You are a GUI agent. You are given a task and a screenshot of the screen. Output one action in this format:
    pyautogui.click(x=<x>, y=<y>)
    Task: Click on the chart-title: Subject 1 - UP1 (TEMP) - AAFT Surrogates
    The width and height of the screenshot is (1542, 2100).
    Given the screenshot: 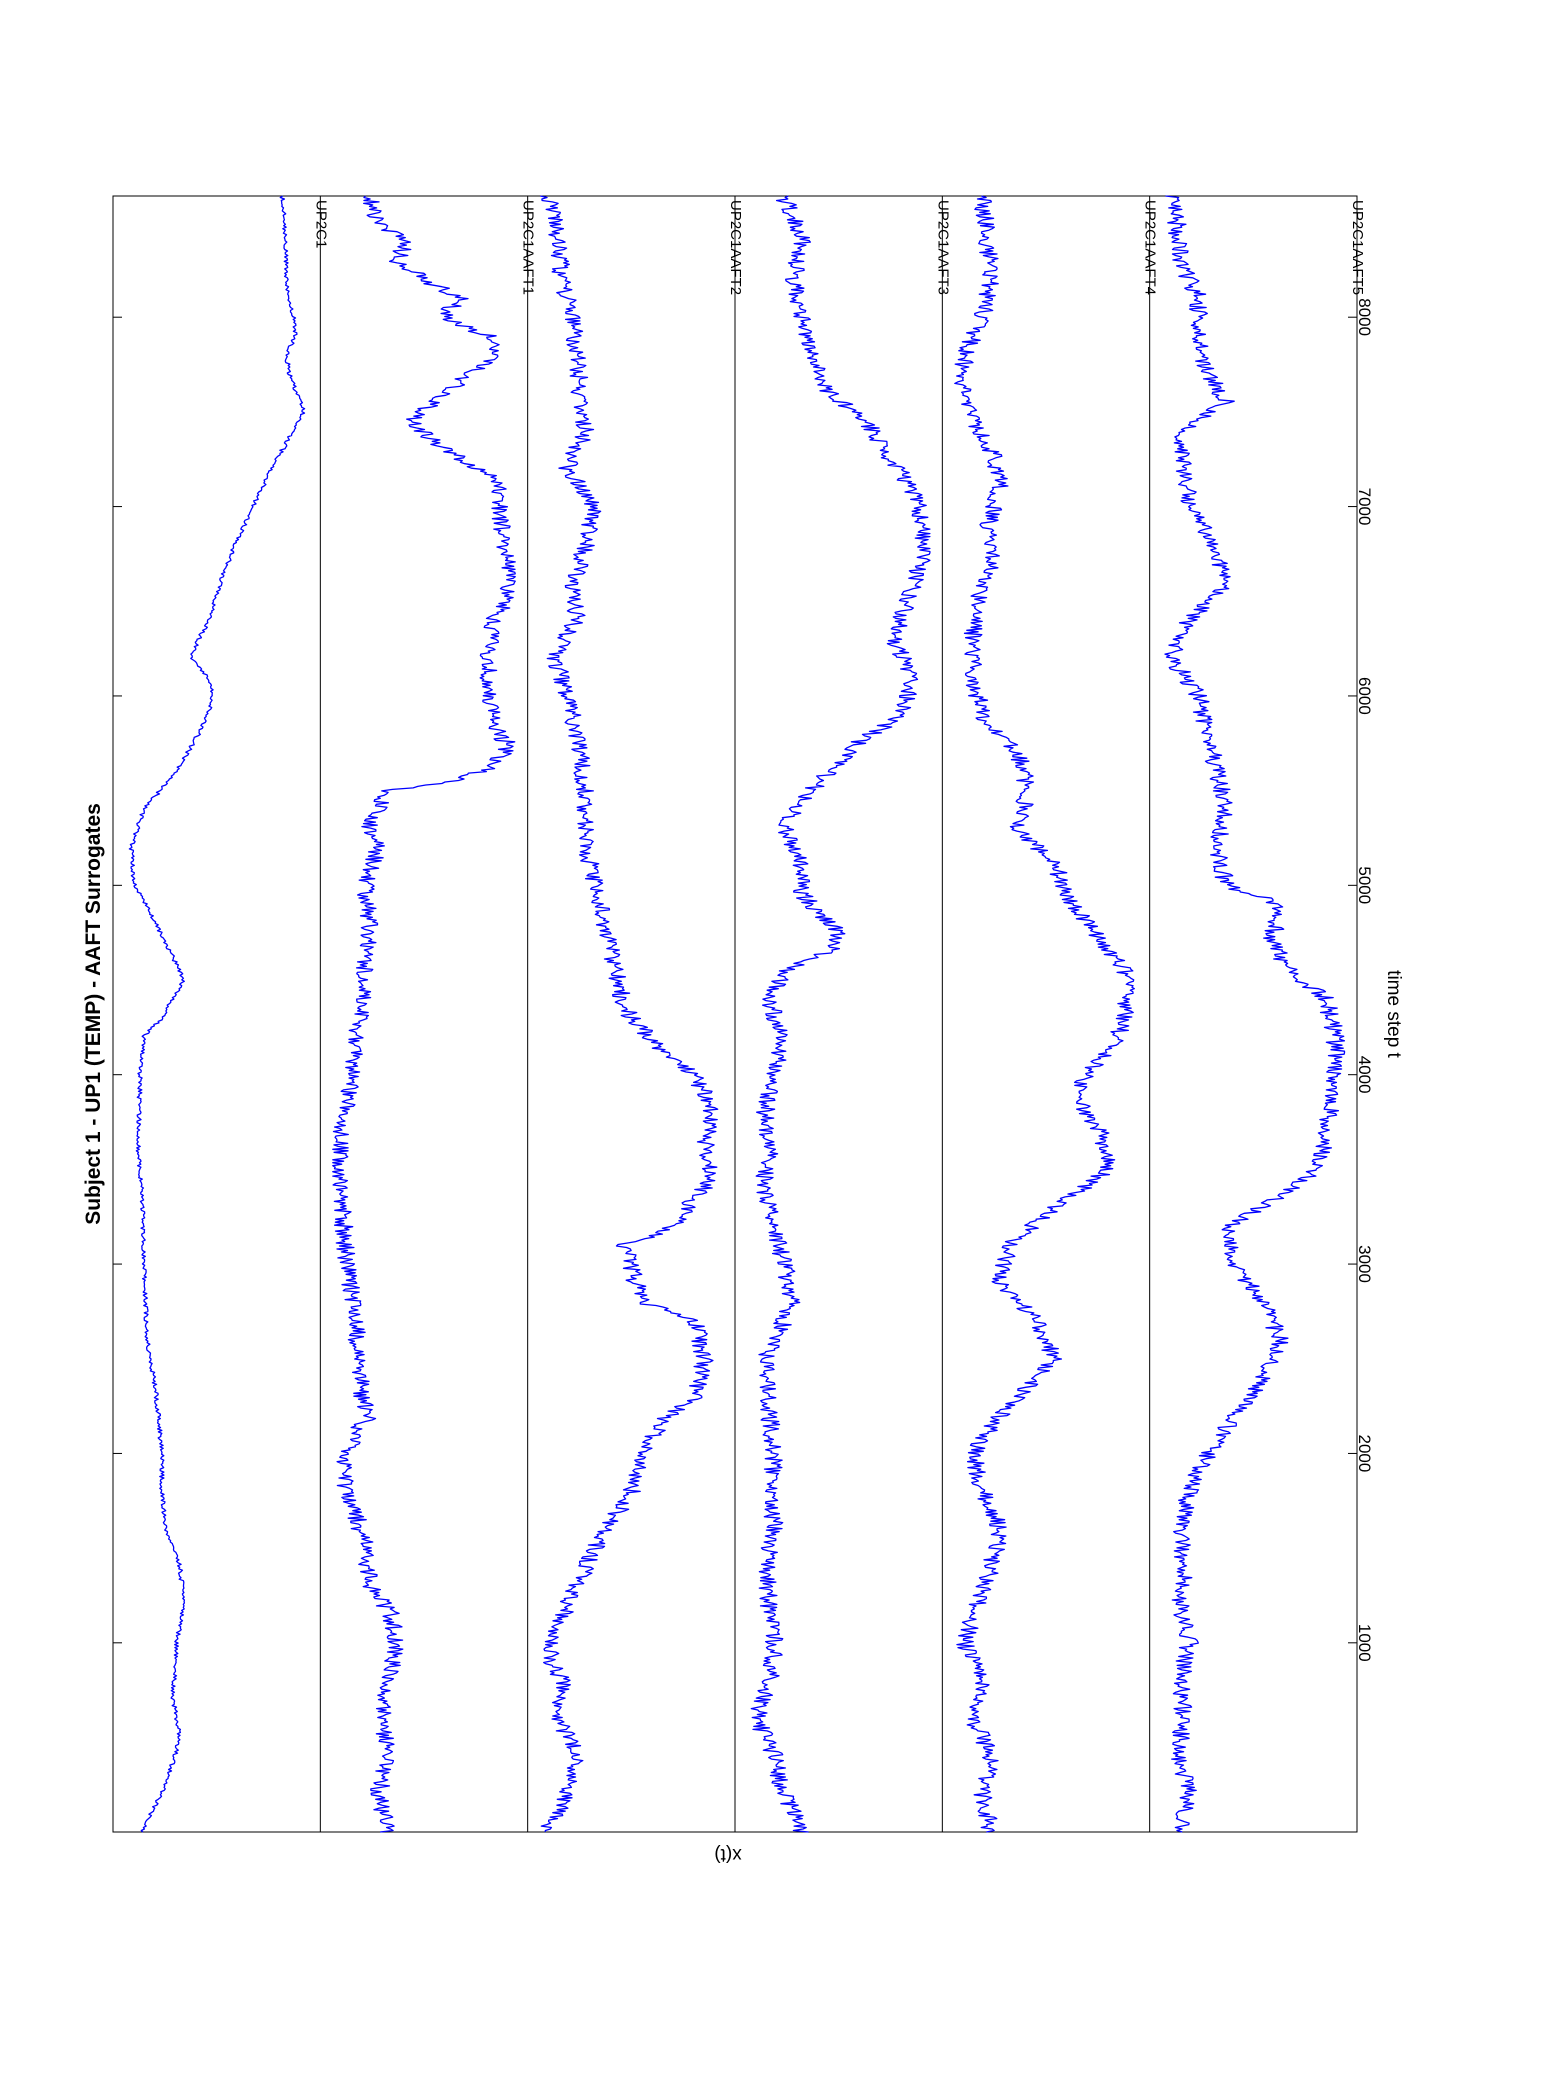 What is the action you would take?
    pyautogui.click(x=93, y=1014)
    